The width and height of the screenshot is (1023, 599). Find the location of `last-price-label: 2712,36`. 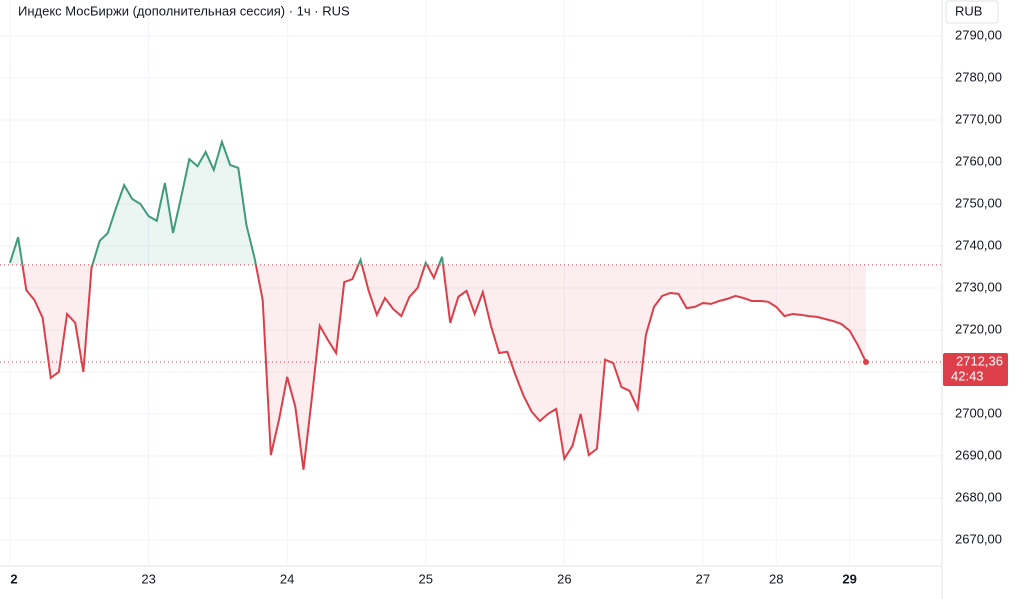

last-price-label: 2712,36 is located at coordinates (979, 360).